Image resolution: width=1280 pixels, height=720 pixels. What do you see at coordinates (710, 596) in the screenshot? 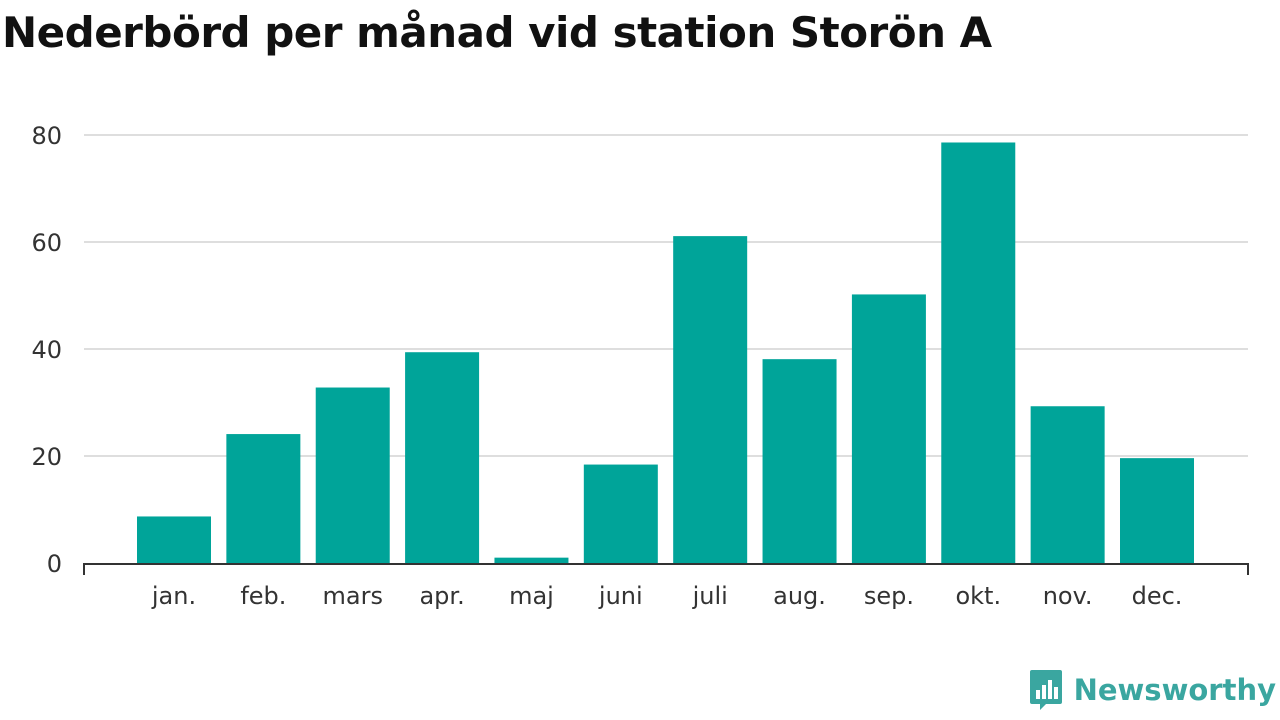
I see `x-tick-label: juli` at bounding box center [710, 596].